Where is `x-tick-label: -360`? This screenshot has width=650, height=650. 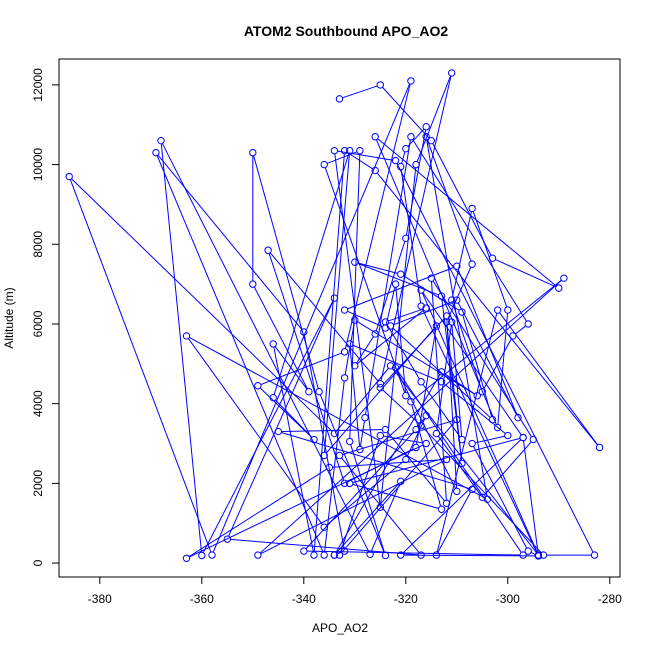 x-tick-label: -360 is located at coordinates (202, 599).